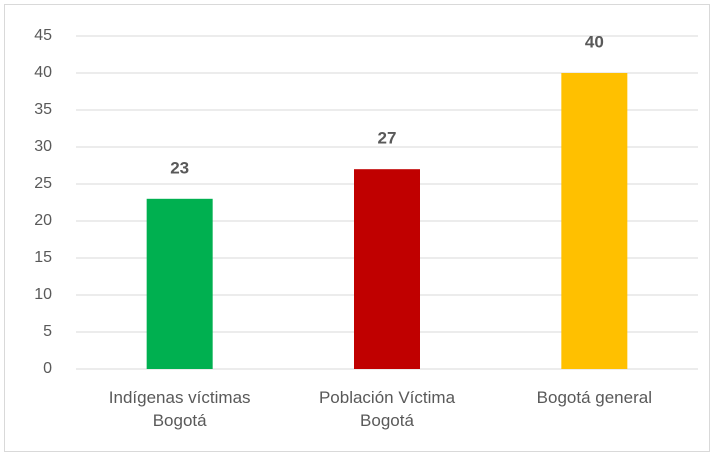  I want to click on y-tick-label: 15, so click(43, 257).